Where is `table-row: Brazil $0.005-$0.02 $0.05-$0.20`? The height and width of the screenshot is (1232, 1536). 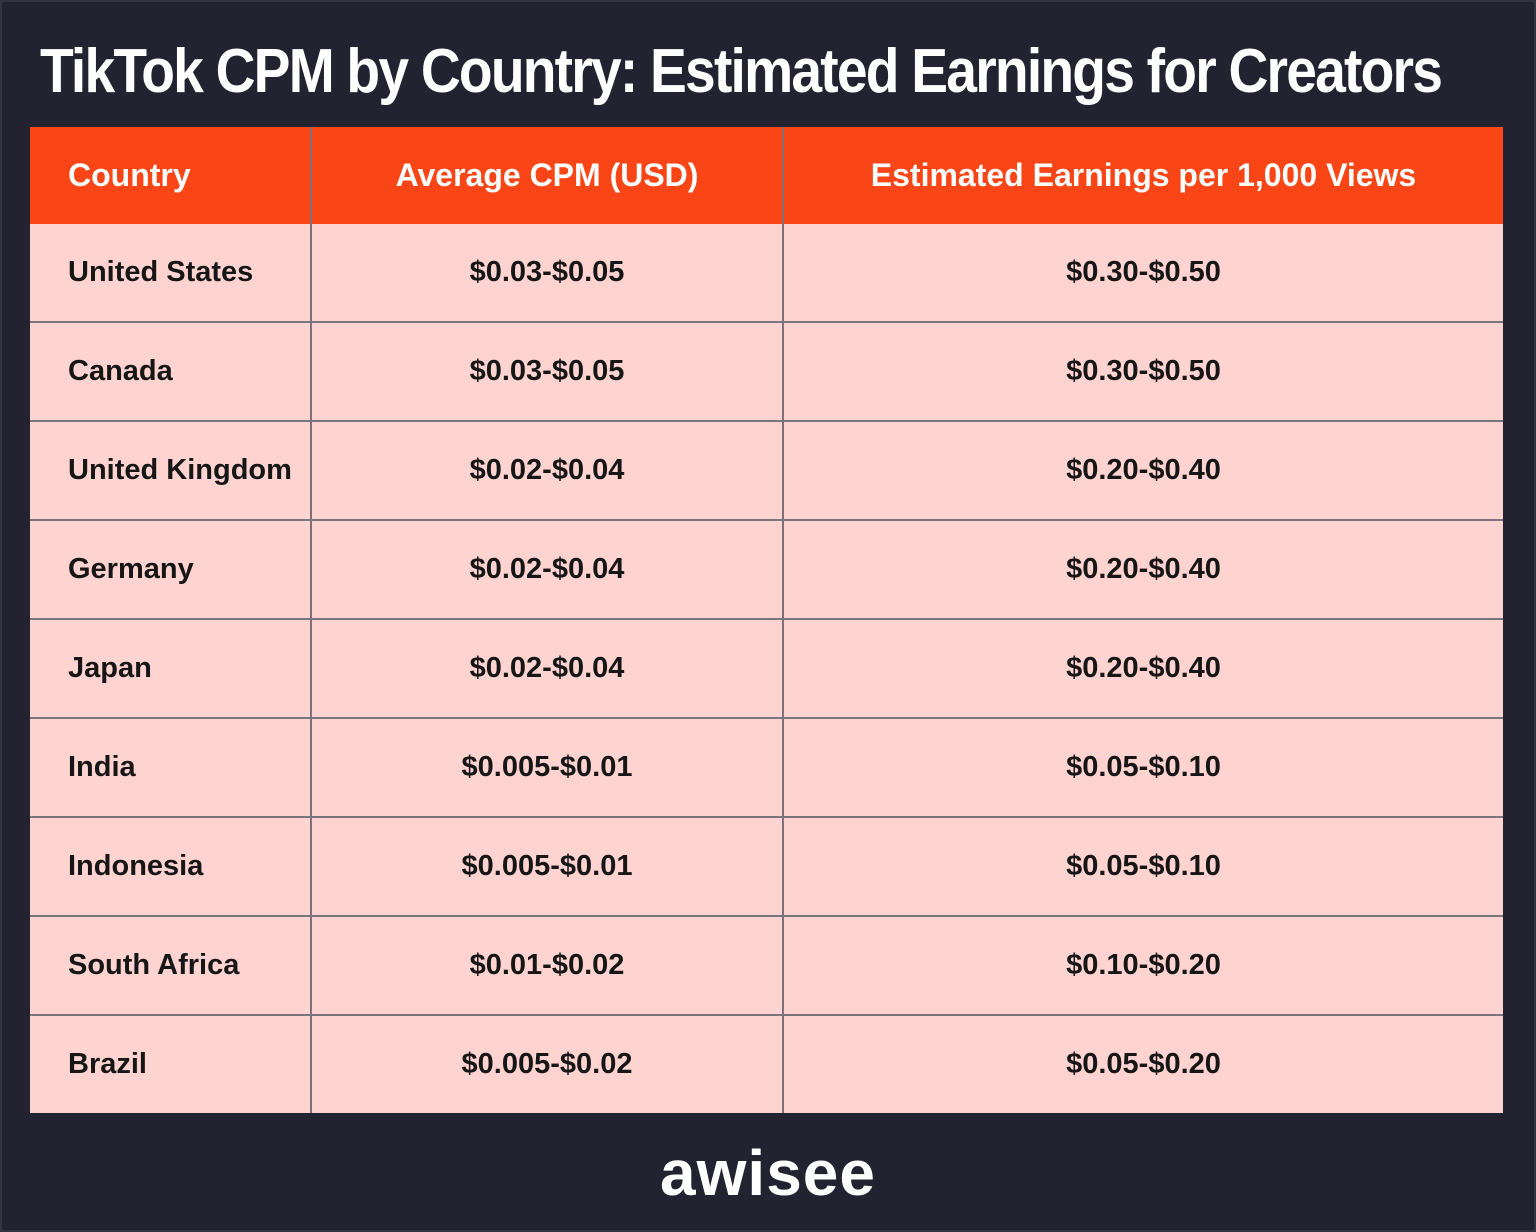 table-row: Brazil $0.005-$0.02 $0.05-$0.20 is located at coordinates (766, 1063).